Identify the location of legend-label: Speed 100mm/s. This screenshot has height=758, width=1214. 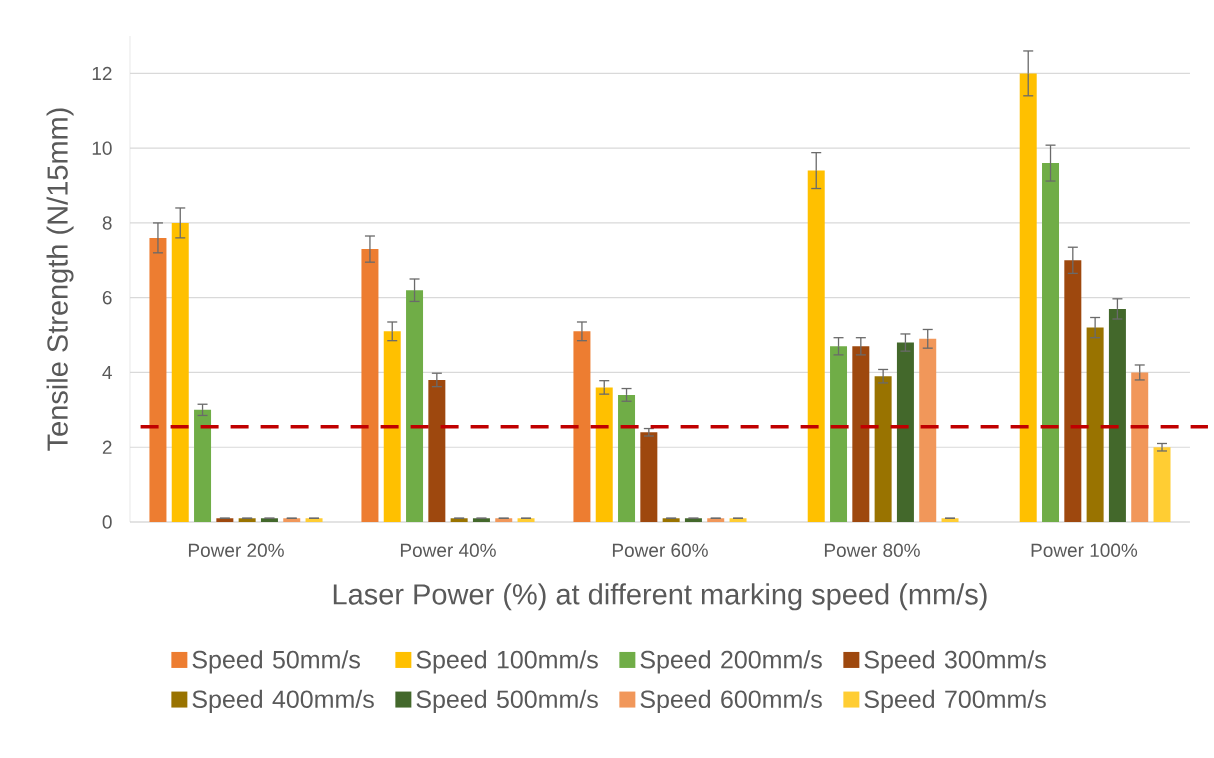
(507, 662).